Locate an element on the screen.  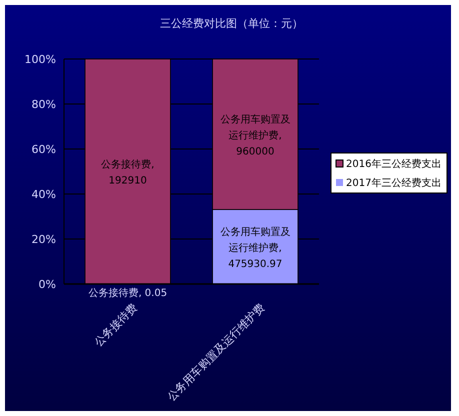
chart-title: 三公经费对比图（单位：元） is located at coordinates (231, 23).